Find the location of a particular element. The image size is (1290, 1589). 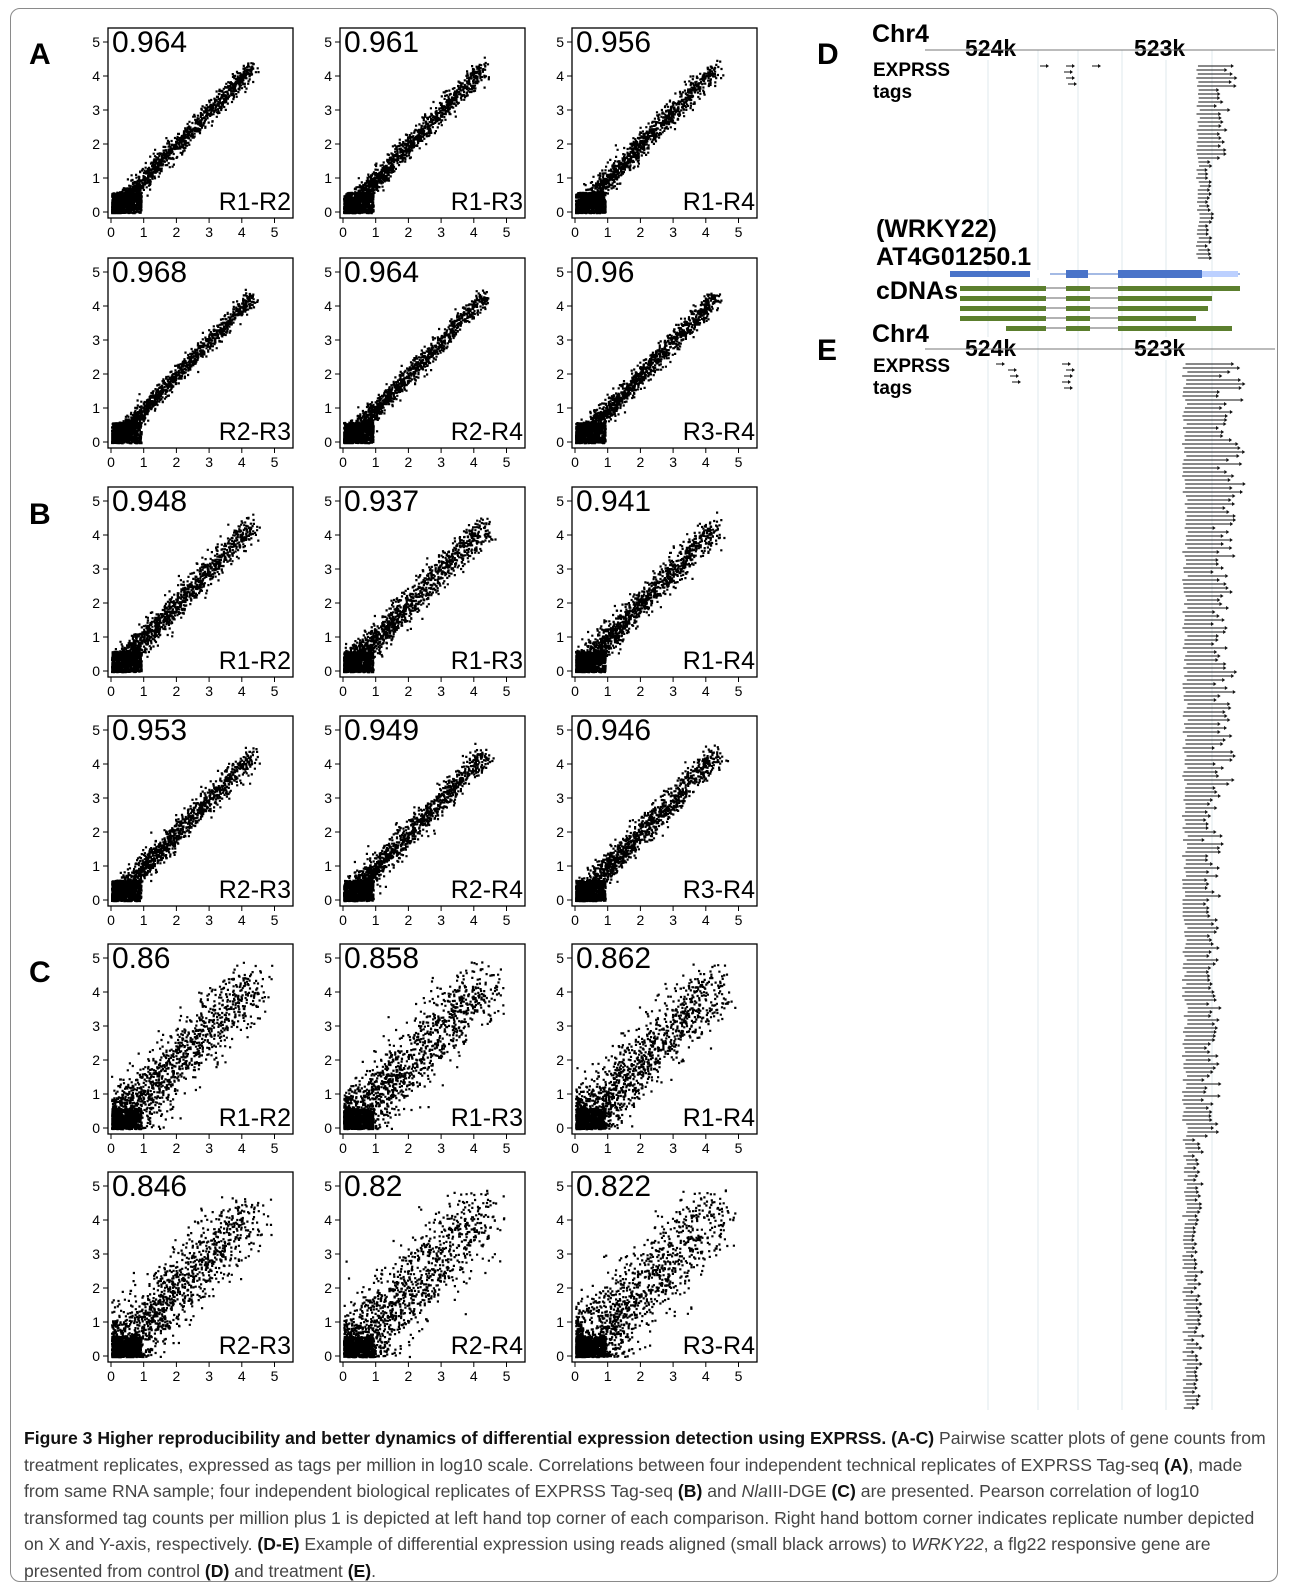

caption-text: III-DGE is located at coordinates (800, 1491).